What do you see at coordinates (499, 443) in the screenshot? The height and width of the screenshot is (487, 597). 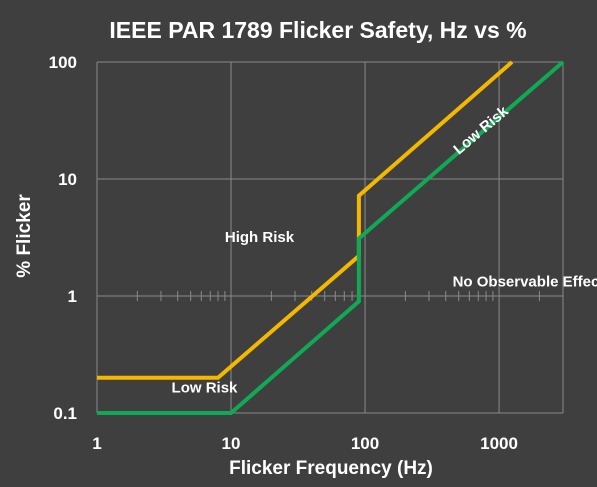 I see `x-tick-label-1000: 1000` at bounding box center [499, 443].